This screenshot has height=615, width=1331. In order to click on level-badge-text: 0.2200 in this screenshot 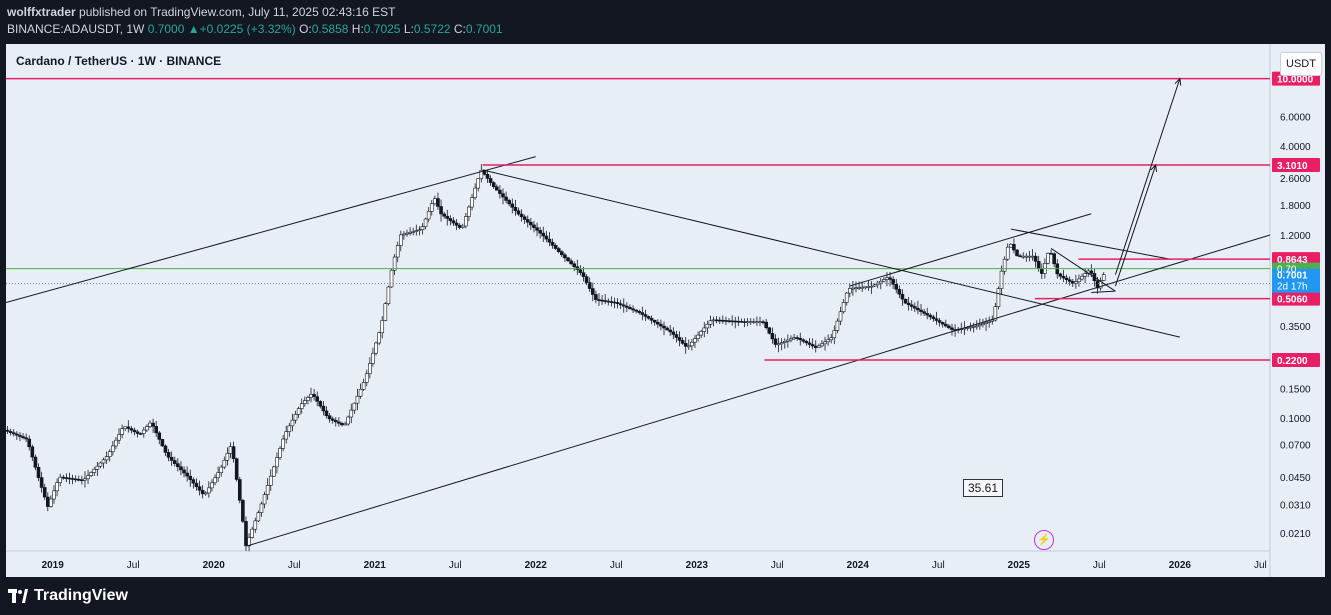, I will do `click(1292, 361)`.